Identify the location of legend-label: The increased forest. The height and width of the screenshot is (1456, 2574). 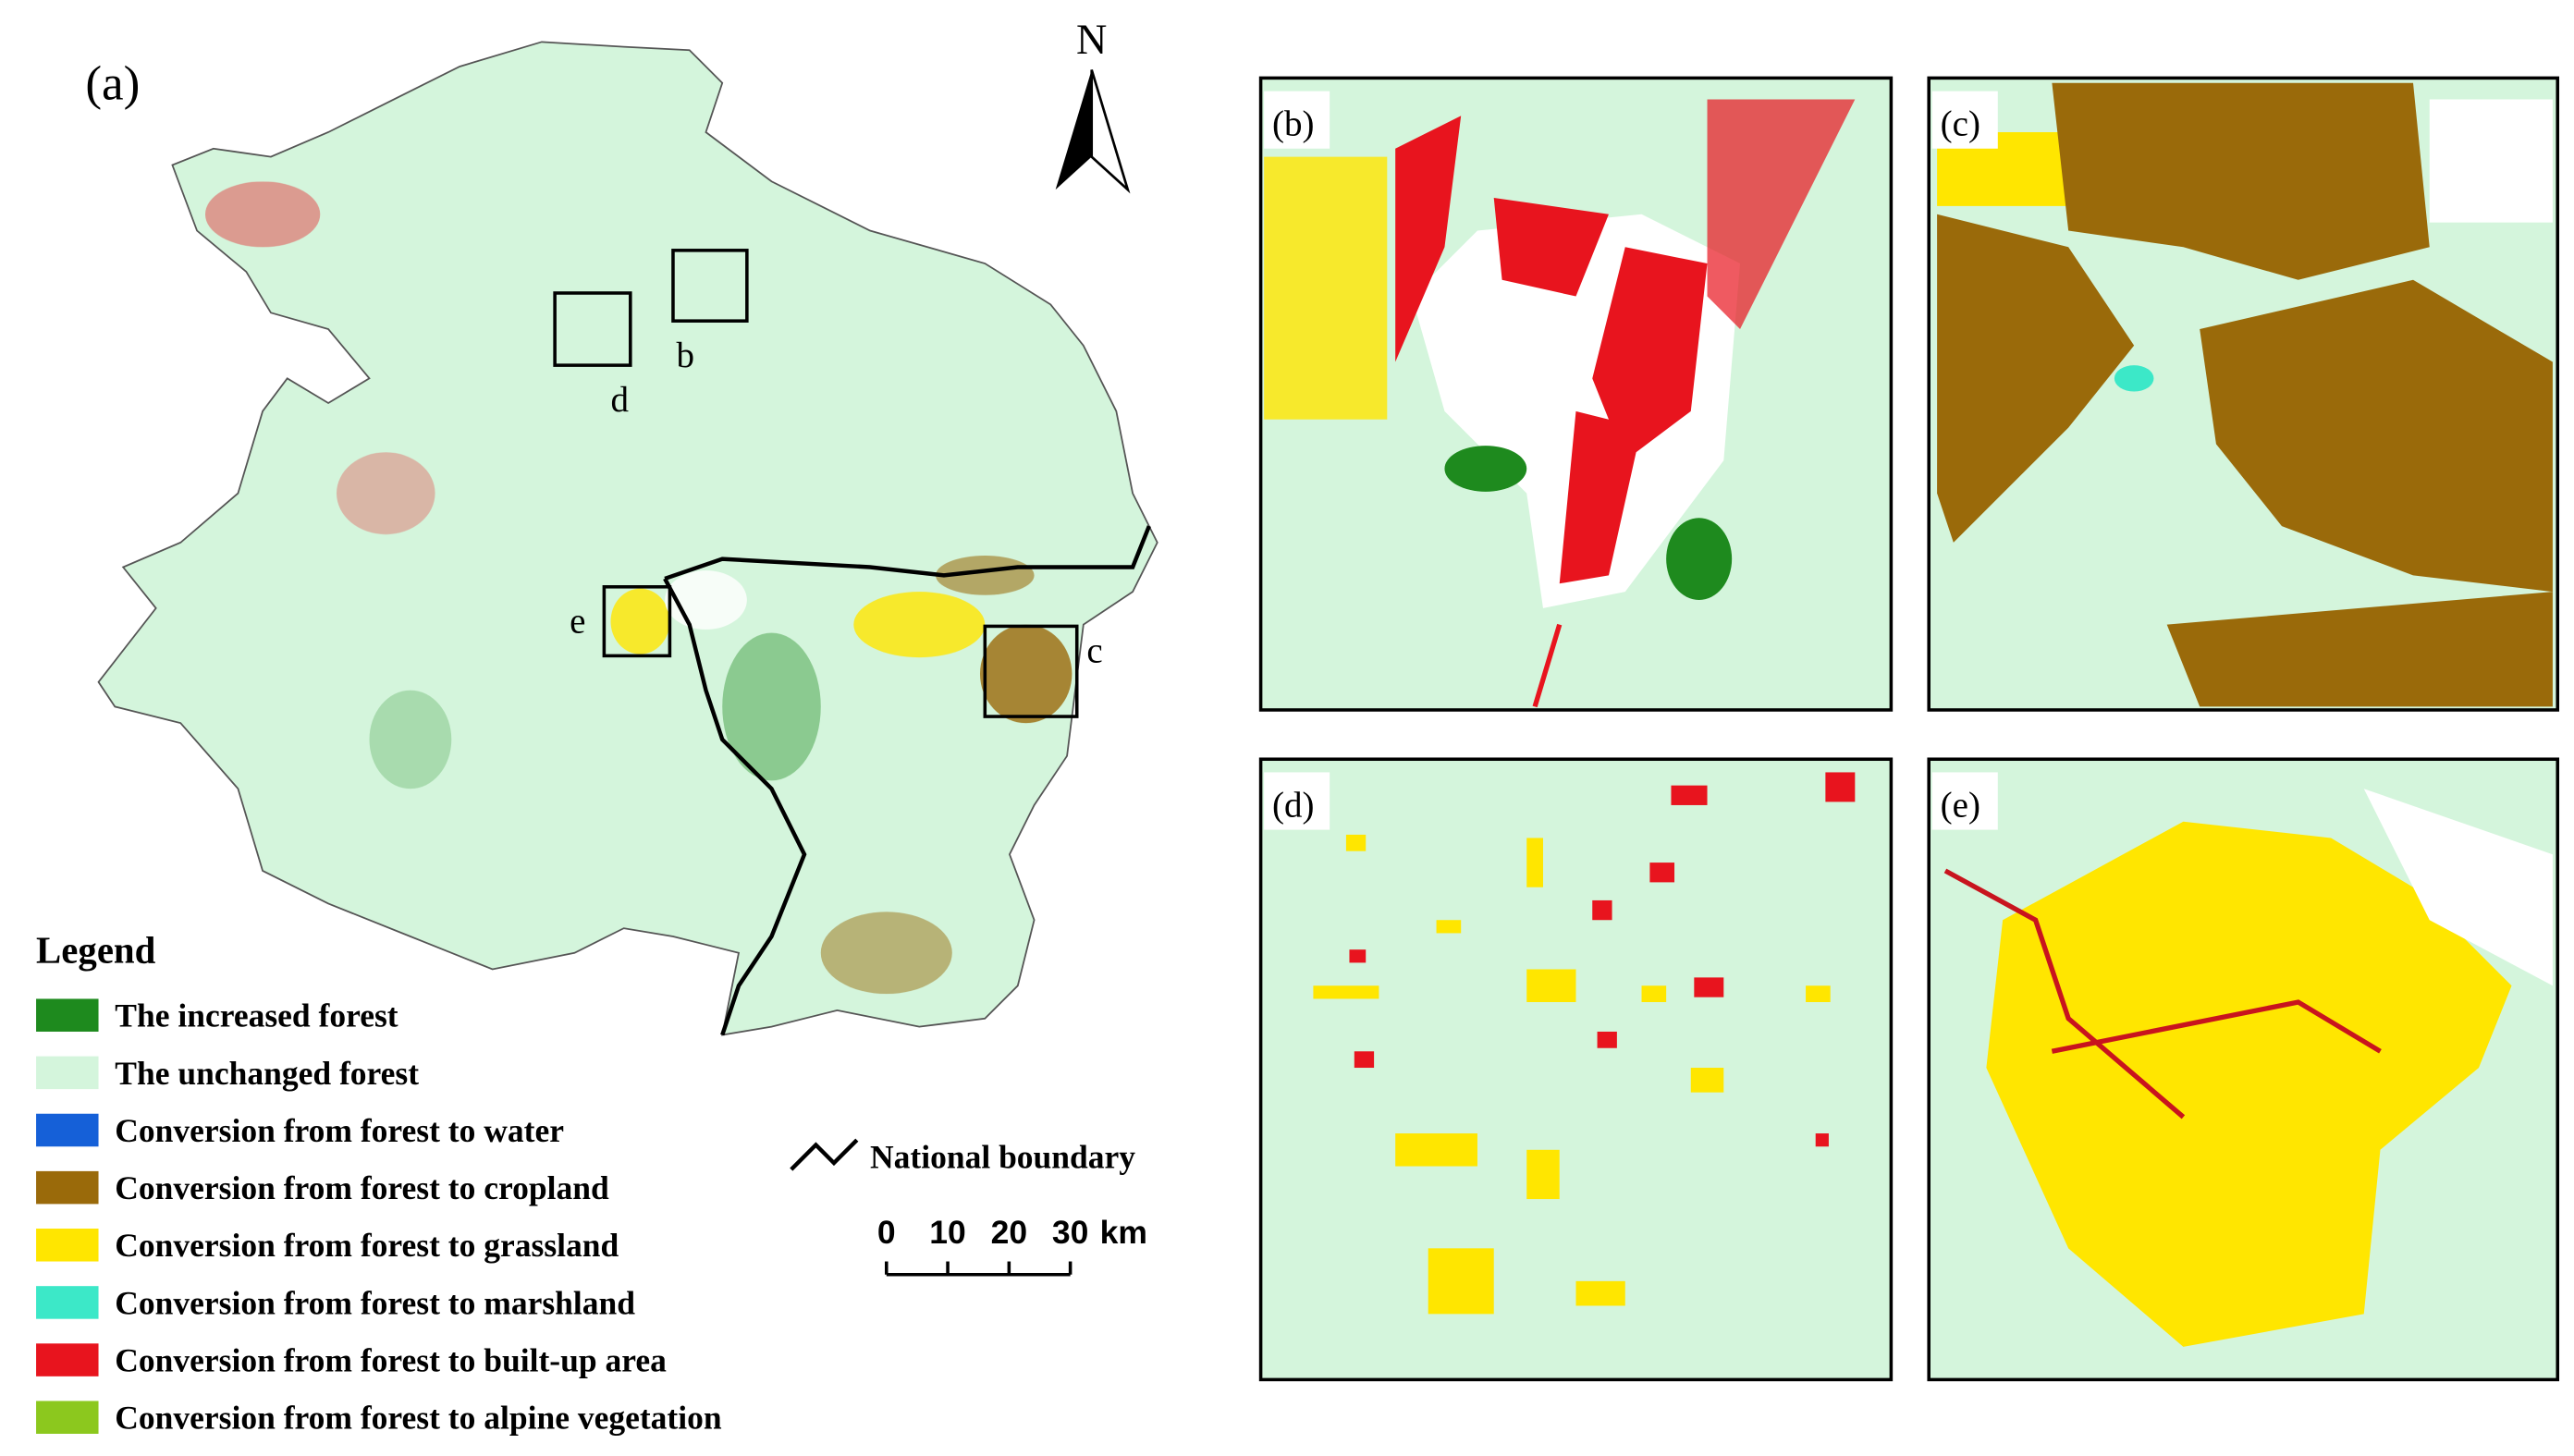
(256, 1015).